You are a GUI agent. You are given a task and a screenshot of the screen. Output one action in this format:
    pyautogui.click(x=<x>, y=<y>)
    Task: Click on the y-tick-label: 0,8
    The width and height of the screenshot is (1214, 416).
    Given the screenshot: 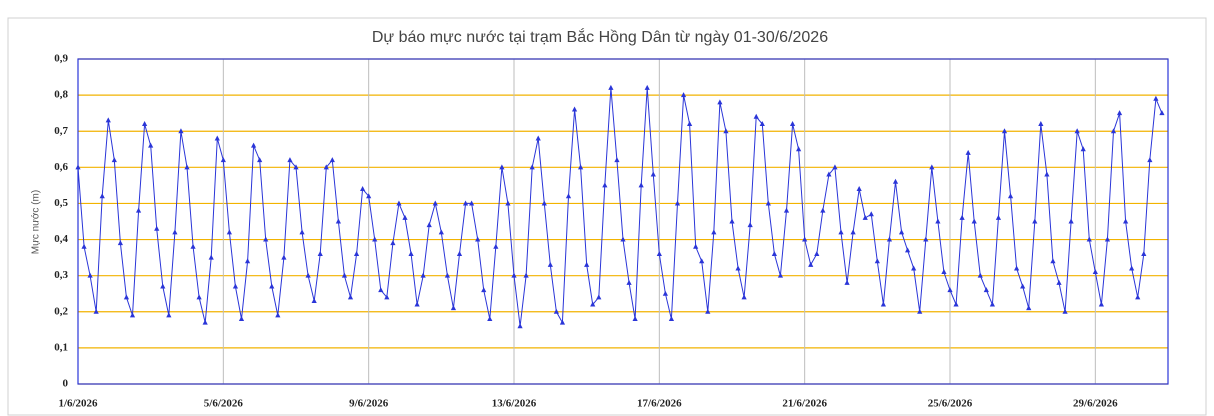 What is the action you would take?
    pyautogui.click(x=61, y=95)
    